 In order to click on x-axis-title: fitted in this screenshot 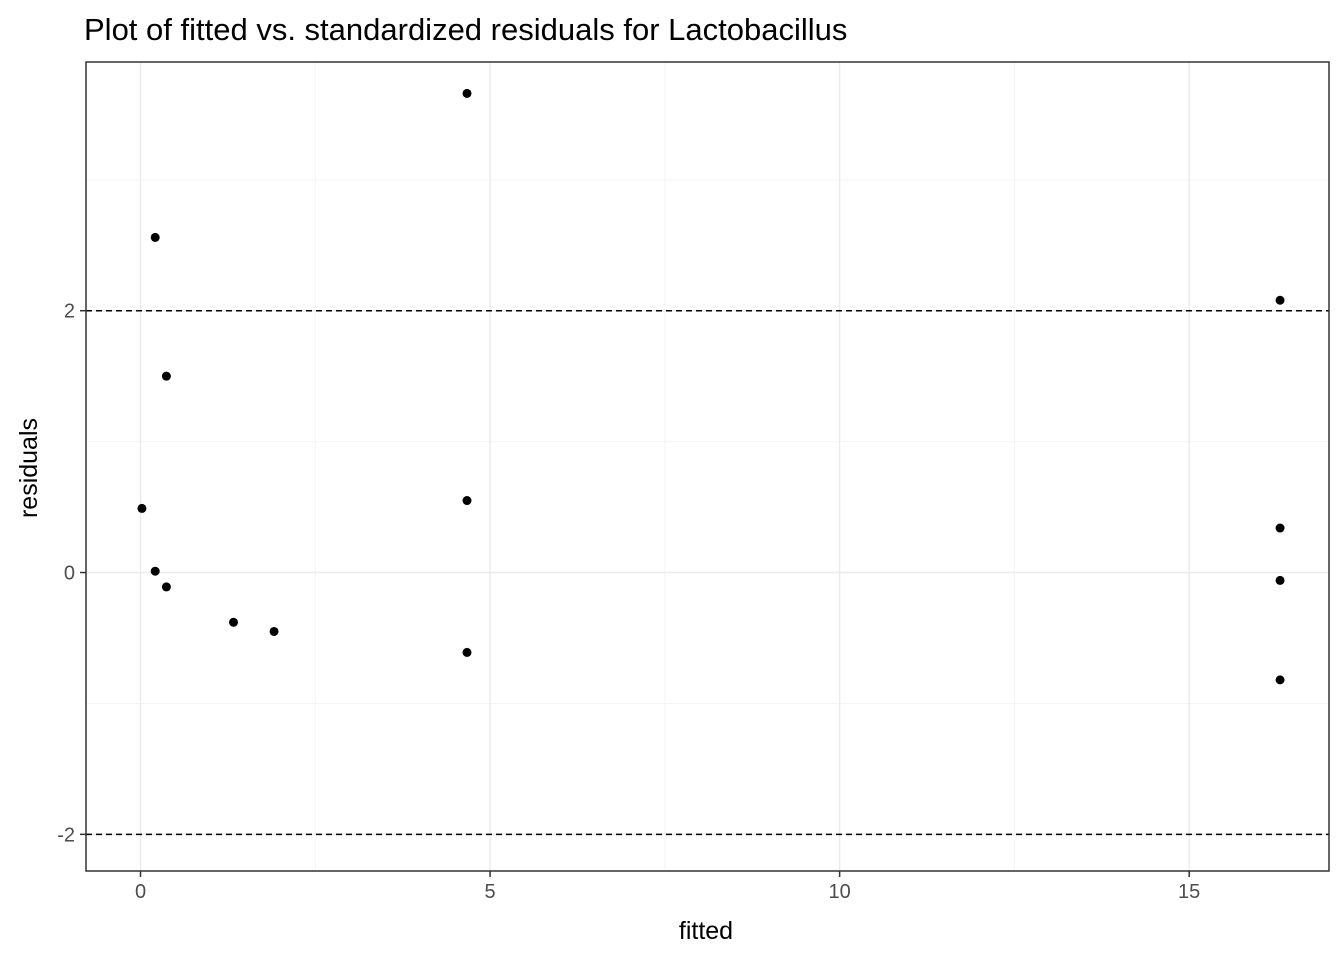, I will do `click(706, 931)`.